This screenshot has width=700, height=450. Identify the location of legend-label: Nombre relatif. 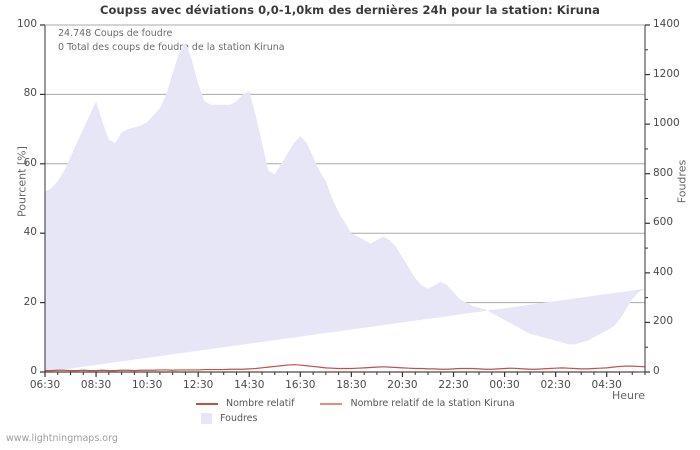
(260, 403).